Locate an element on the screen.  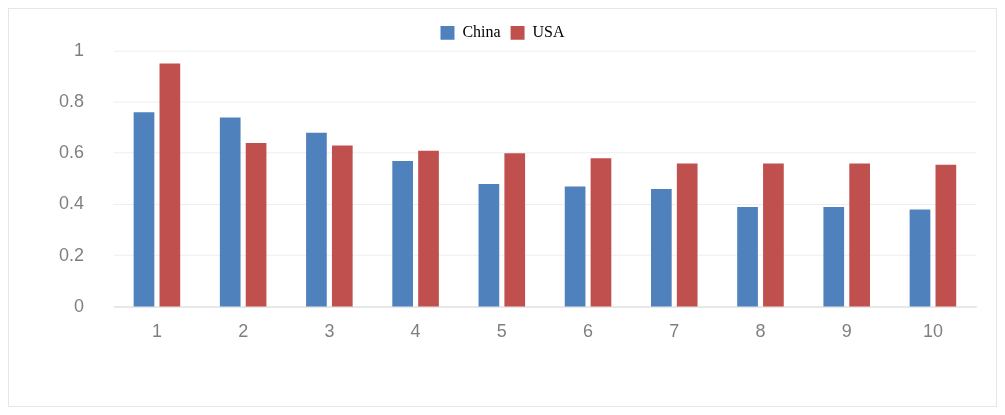
y-tick-label: 0 is located at coordinates (78, 305).